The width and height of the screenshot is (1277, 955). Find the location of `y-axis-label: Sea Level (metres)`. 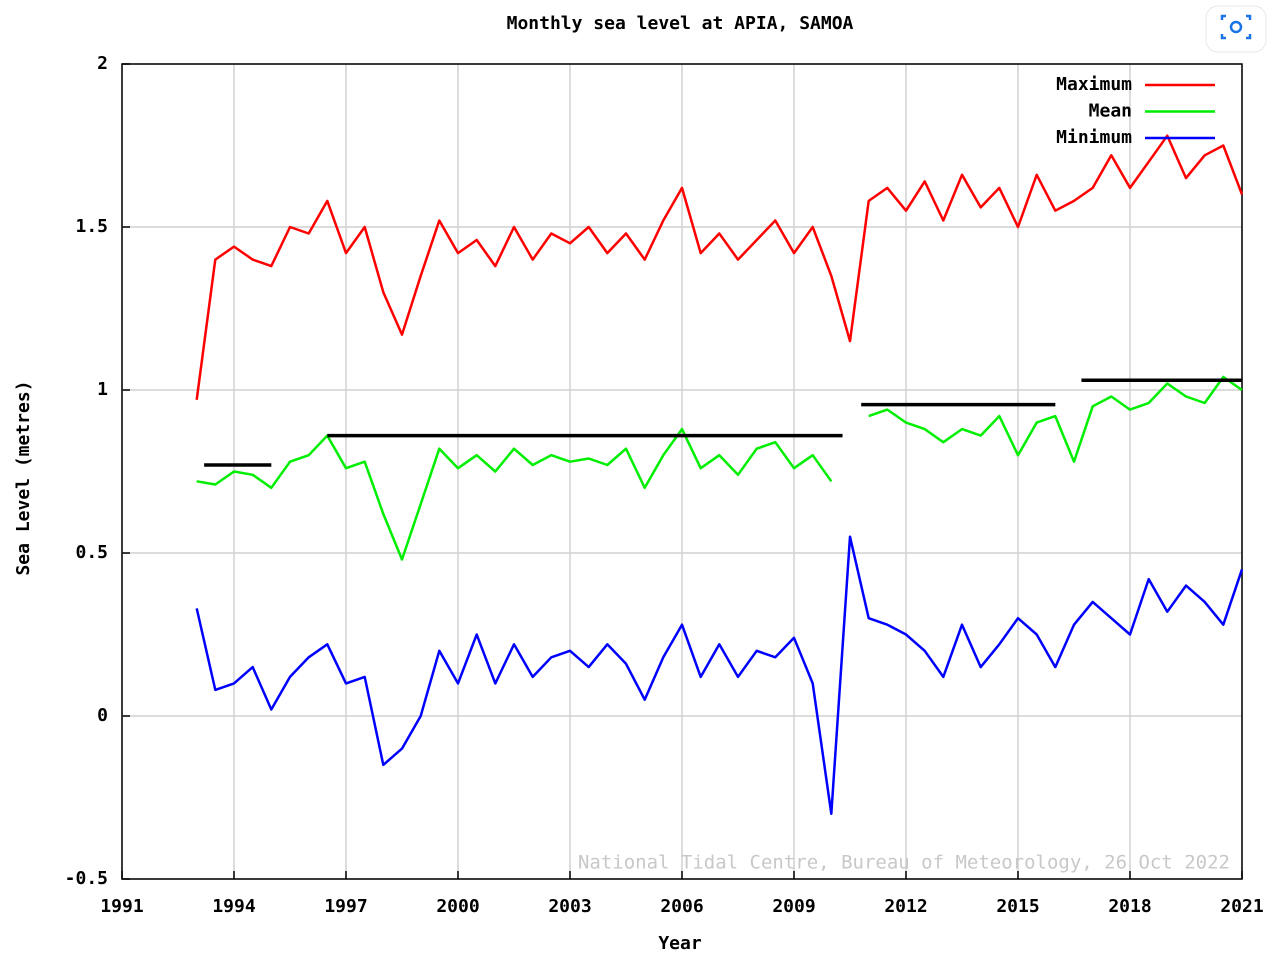

y-axis-label: Sea Level (metres) is located at coordinates (23, 477).